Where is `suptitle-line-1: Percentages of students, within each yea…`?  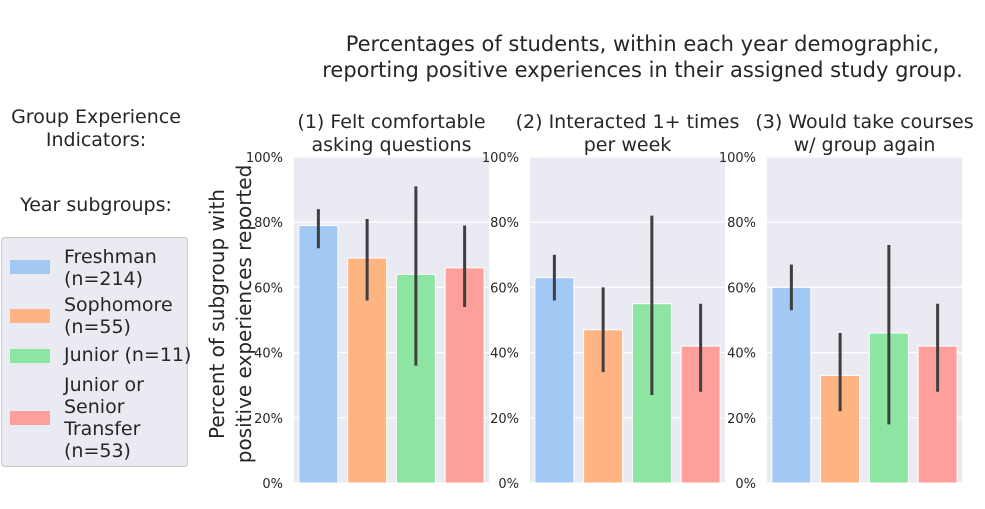
suptitle-line-1: Percentages of students, within each yea… is located at coordinates (642, 44).